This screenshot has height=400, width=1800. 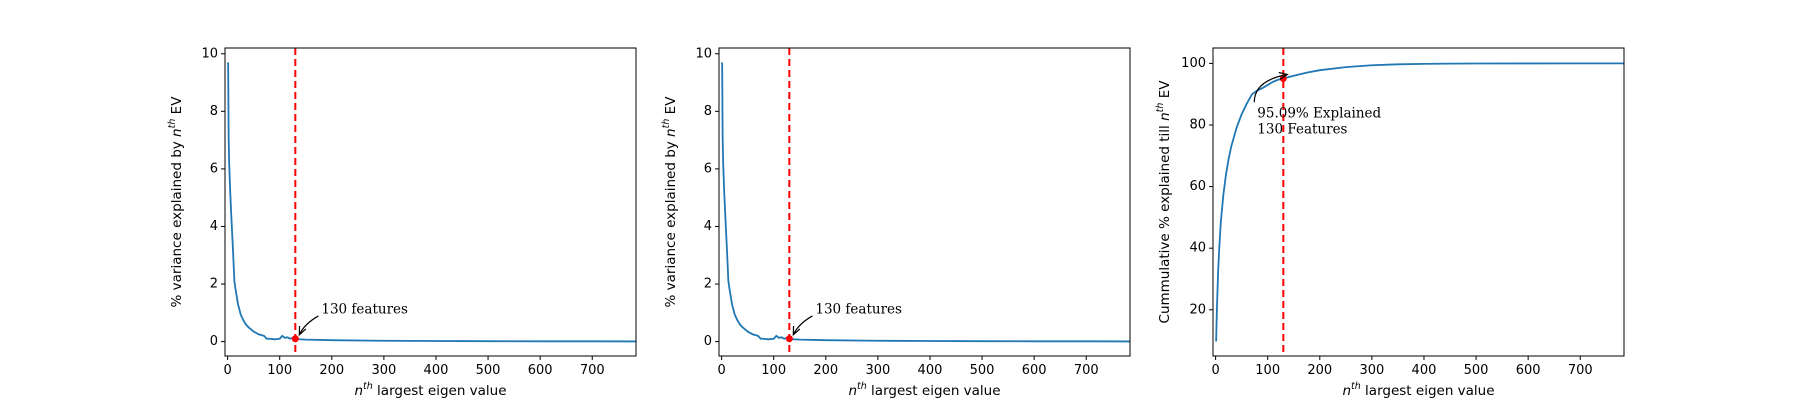 What do you see at coordinates (1302, 130) in the screenshot?
I see `annotation-text: 130 Features` at bounding box center [1302, 130].